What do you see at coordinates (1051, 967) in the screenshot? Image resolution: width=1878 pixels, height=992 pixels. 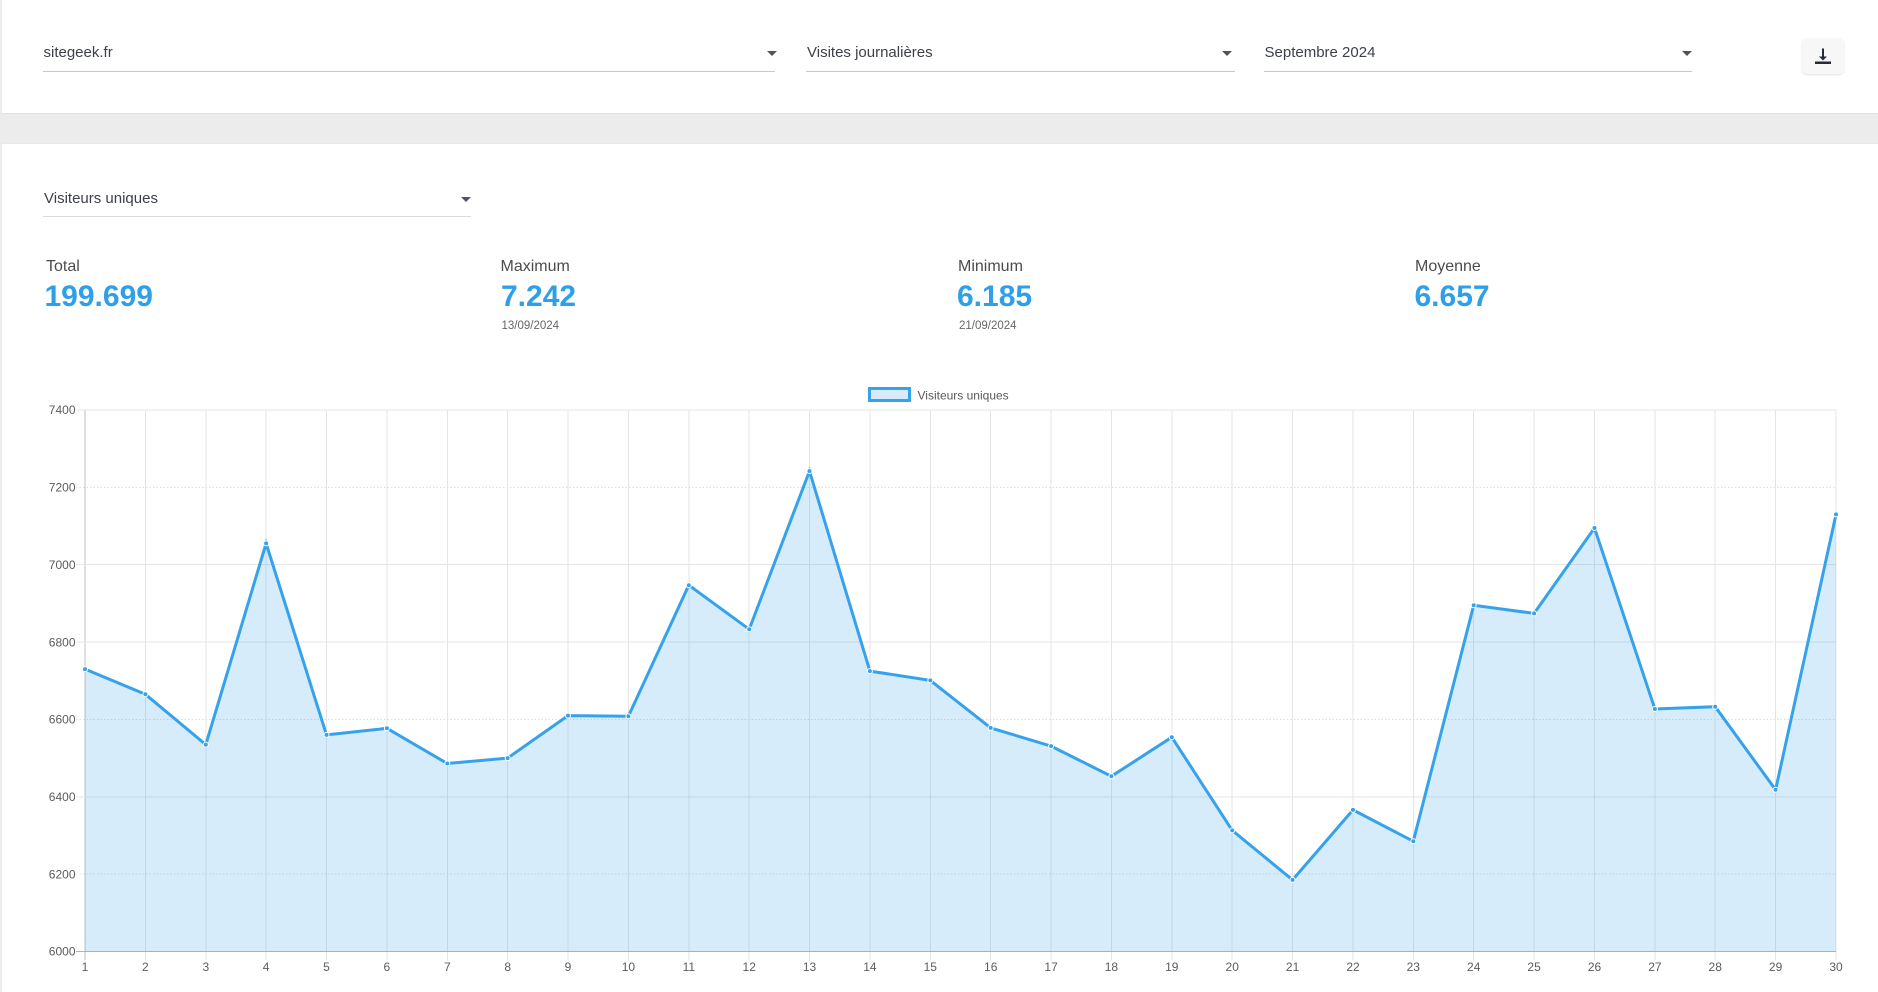 I see `svg-text: 17` at bounding box center [1051, 967].